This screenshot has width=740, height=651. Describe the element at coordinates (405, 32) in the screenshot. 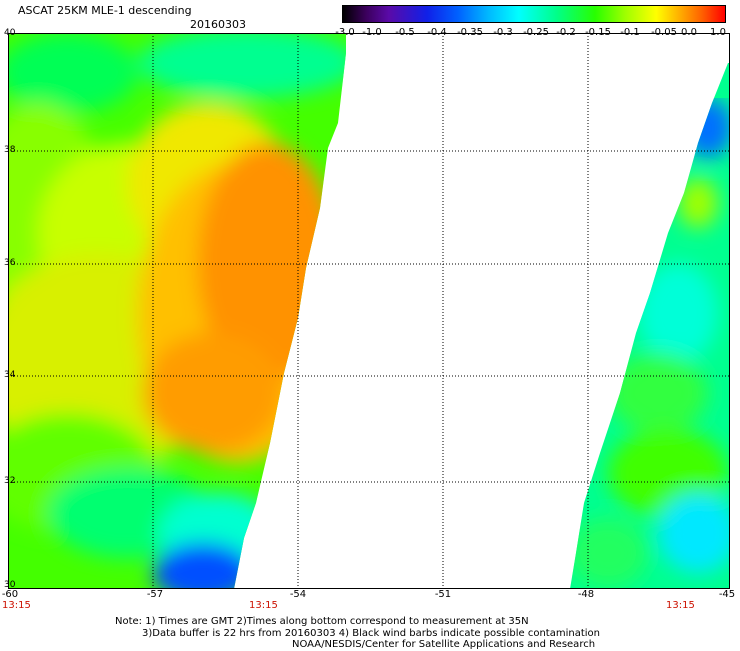

I see `colorbar-label: -0.5` at that location.